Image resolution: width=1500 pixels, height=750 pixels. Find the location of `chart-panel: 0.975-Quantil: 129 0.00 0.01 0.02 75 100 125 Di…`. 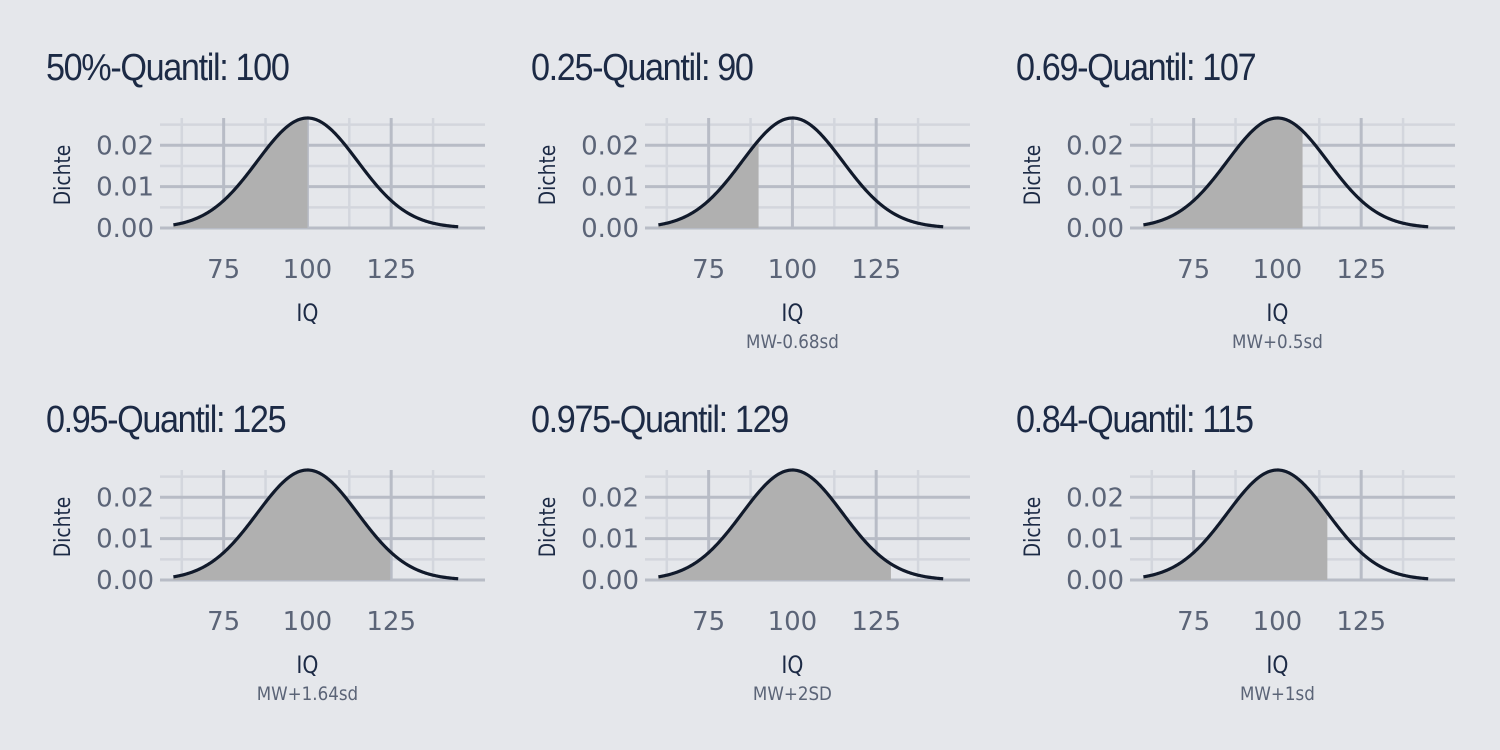

chart-panel: 0.975-Quantil: 129 0.00 0.01 0.02 75 100 125 Di… is located at coordinates (750, 551).